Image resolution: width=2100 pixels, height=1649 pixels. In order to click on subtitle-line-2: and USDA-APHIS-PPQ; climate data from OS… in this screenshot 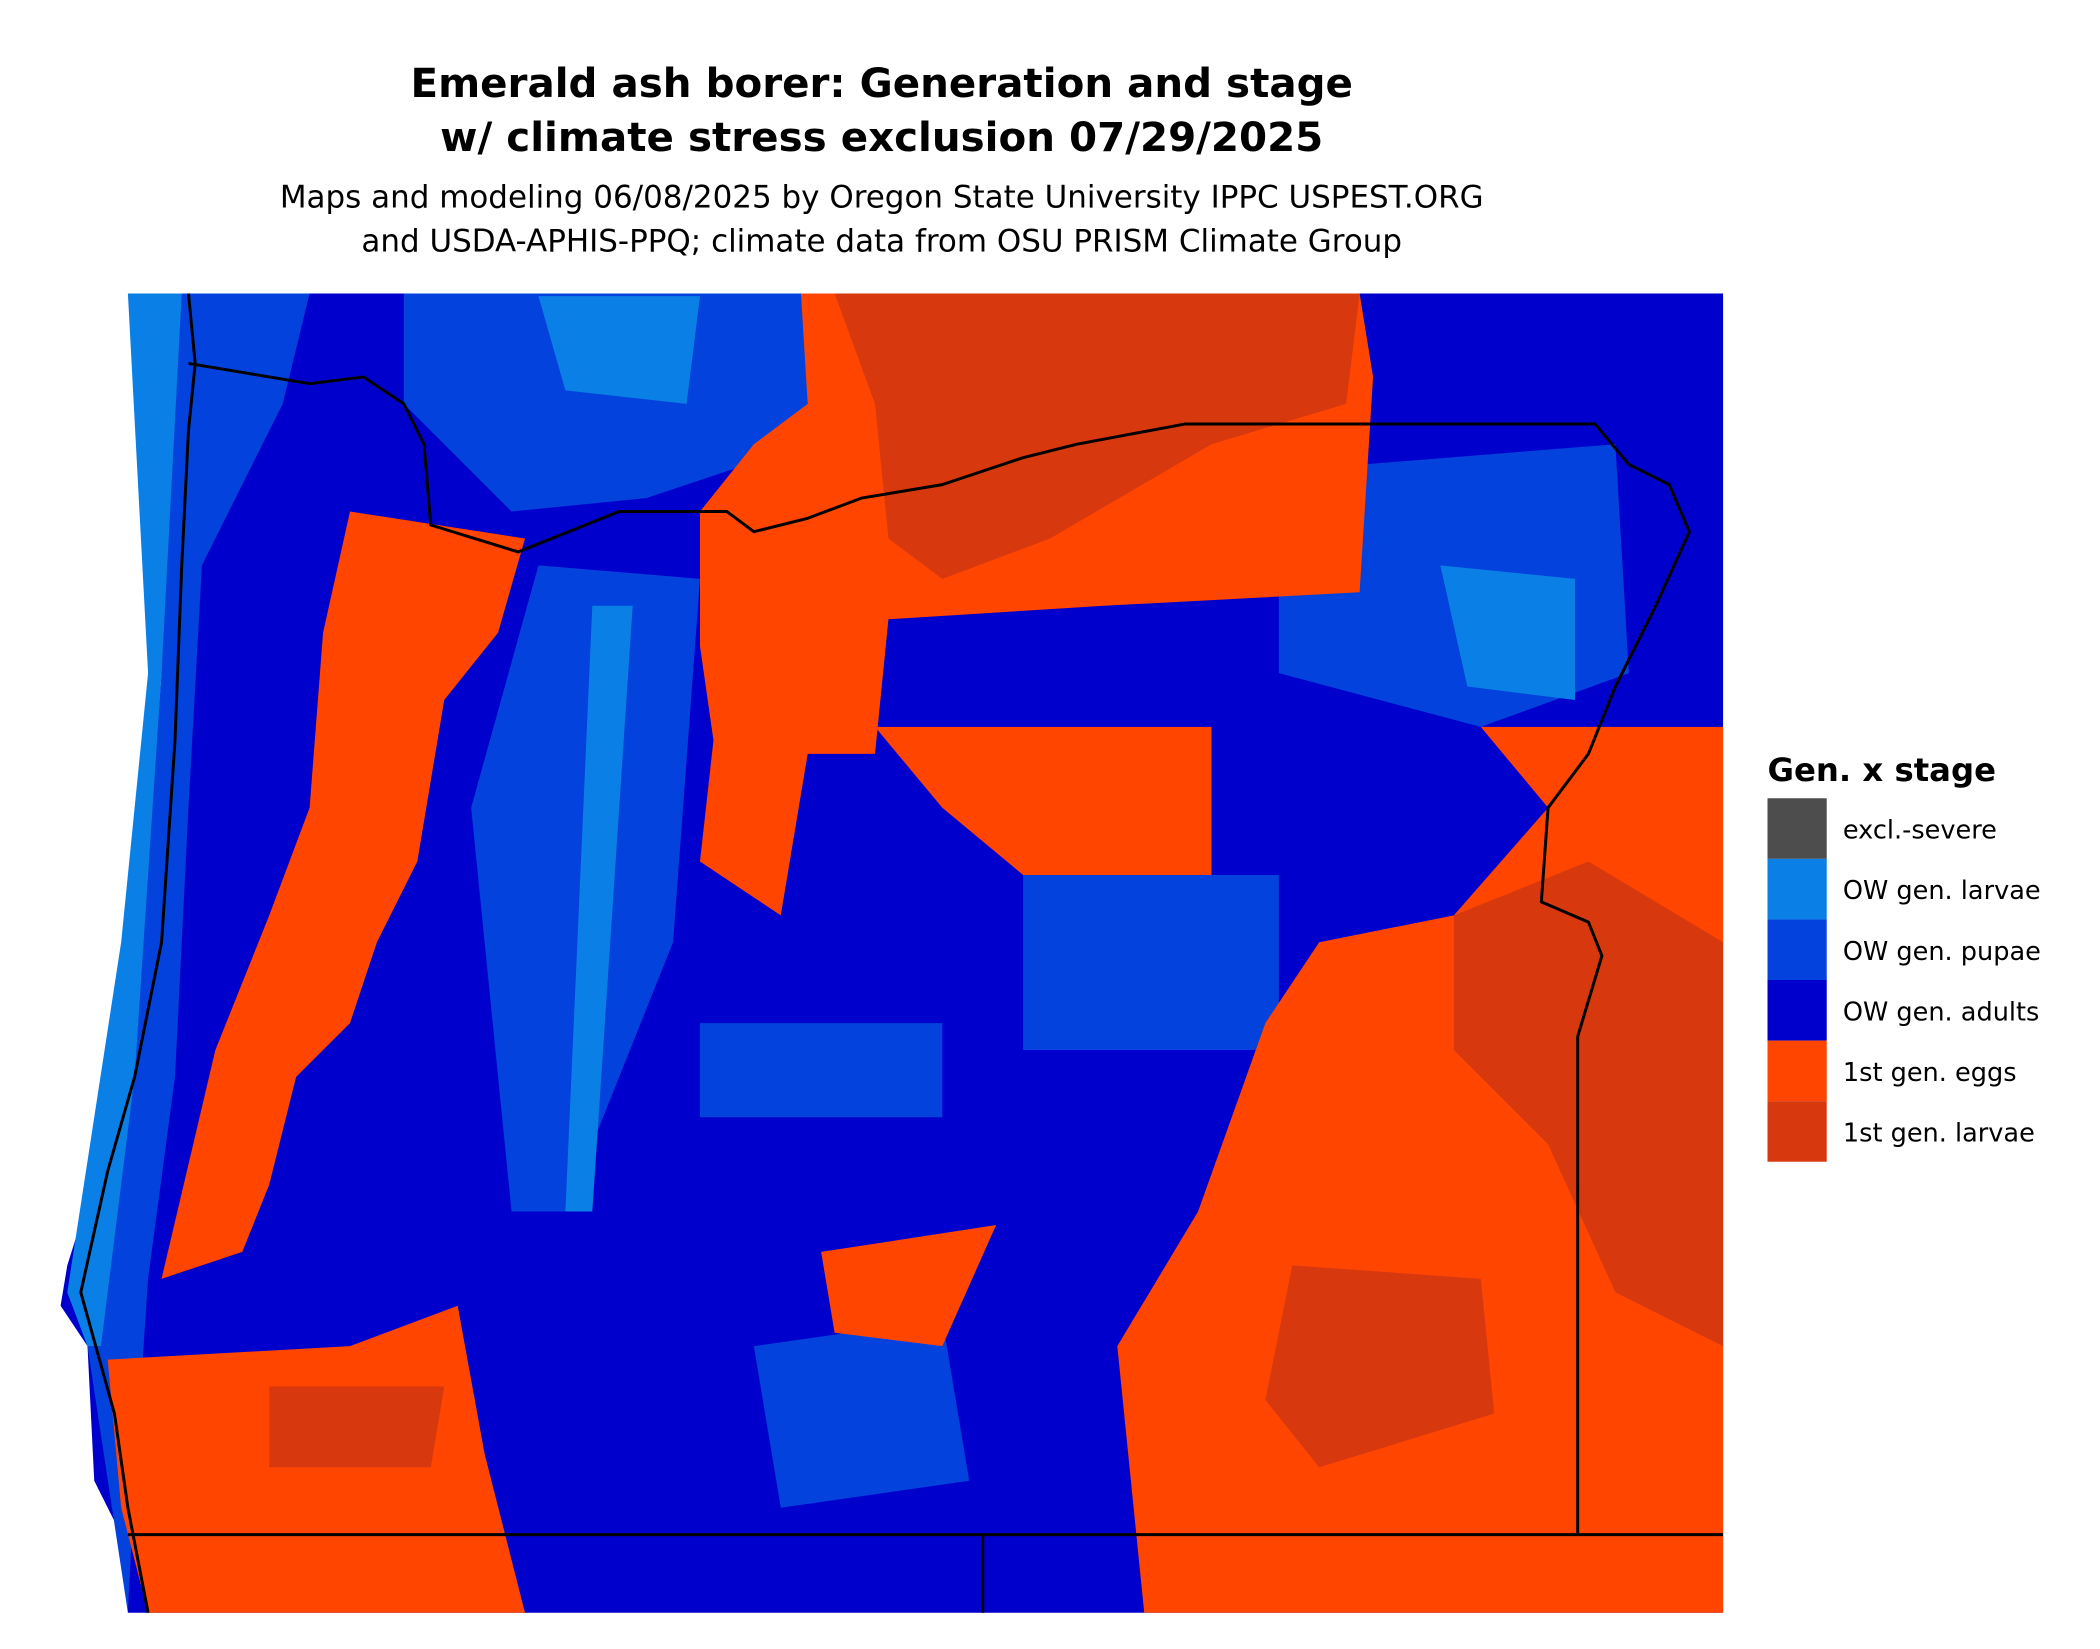, I will do `click(881, 242)`.